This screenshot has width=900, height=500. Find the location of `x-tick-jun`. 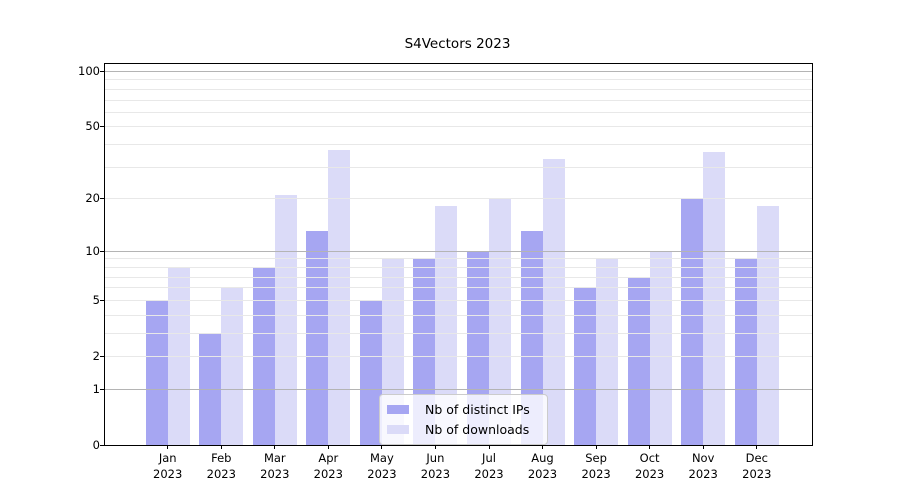

x-tick-jun is located at coordinates (435, 447).